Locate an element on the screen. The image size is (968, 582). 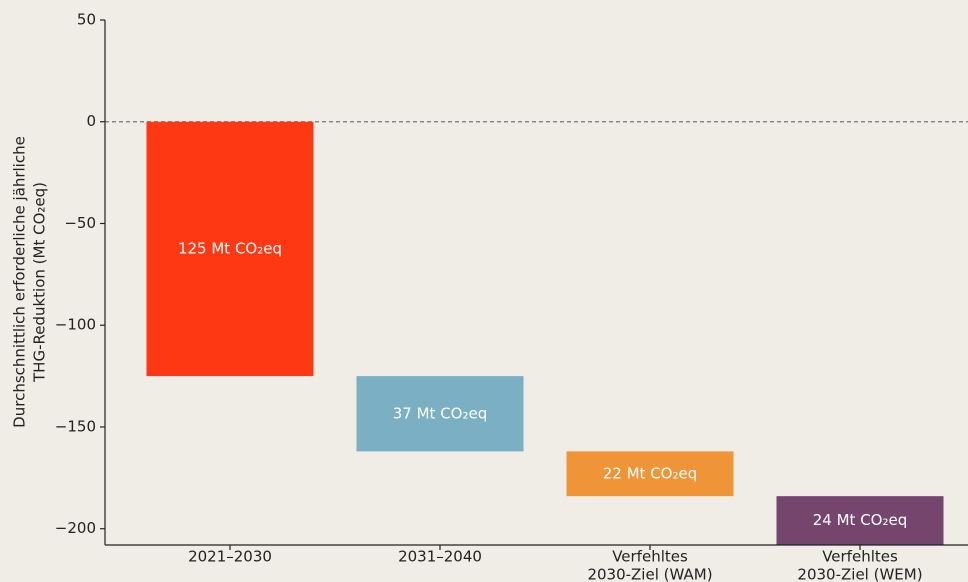
y-tick-label: −100 is located at coordinates (75, 325).